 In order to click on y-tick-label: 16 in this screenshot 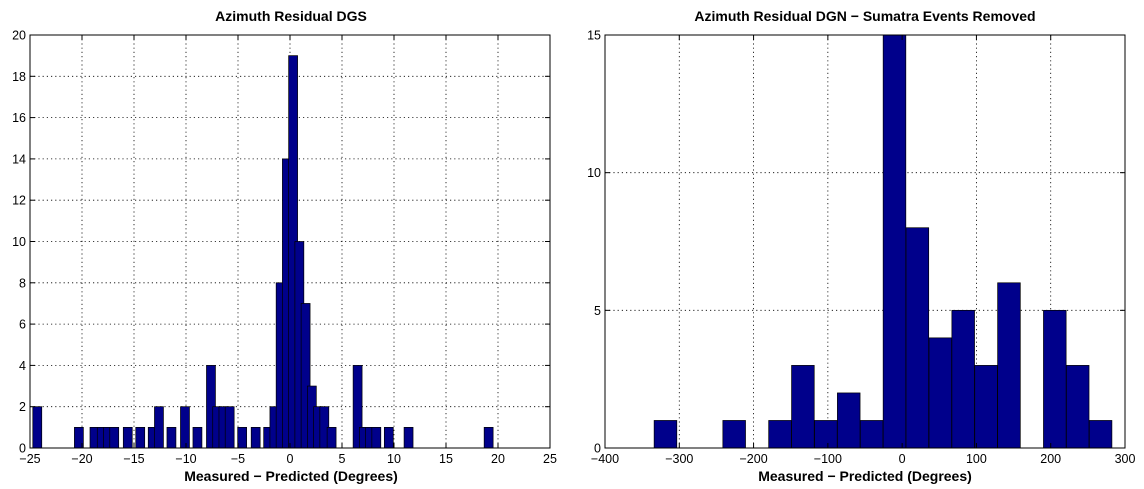, I will do `click(19, 118)`.